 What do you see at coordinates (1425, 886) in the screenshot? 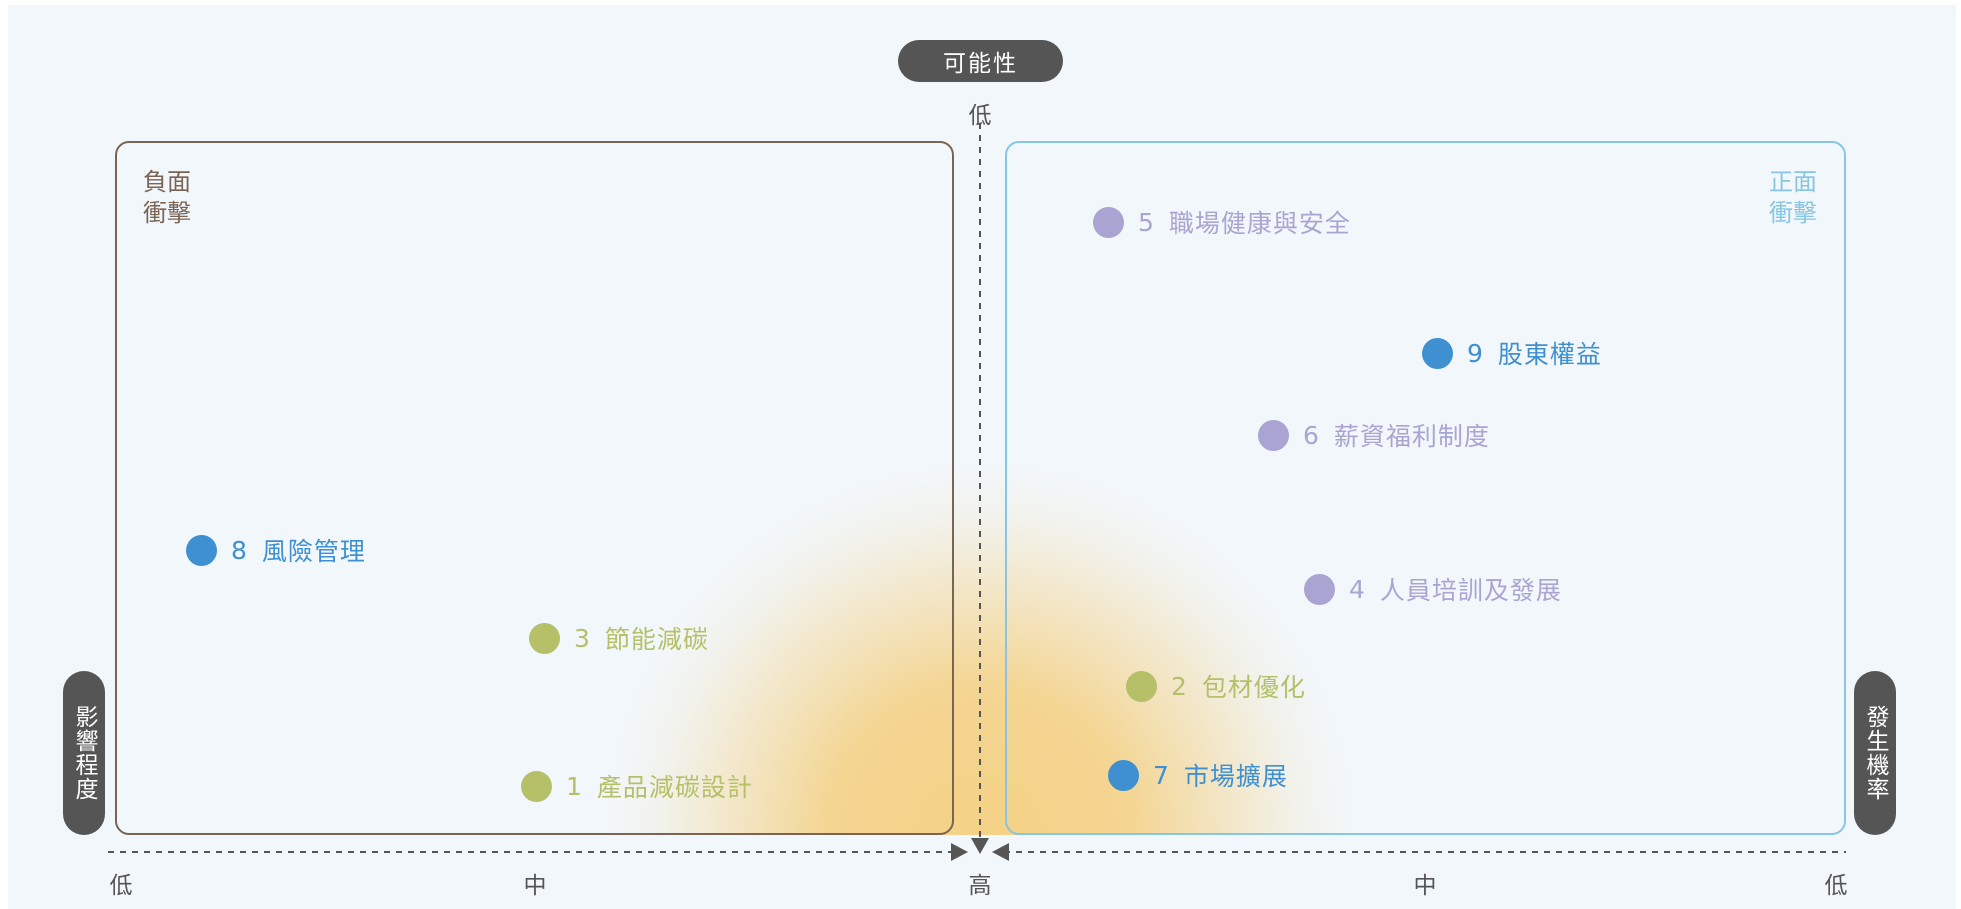
I see `bottom-tick-mid-right: 中` at bounding box center [1425, 886].